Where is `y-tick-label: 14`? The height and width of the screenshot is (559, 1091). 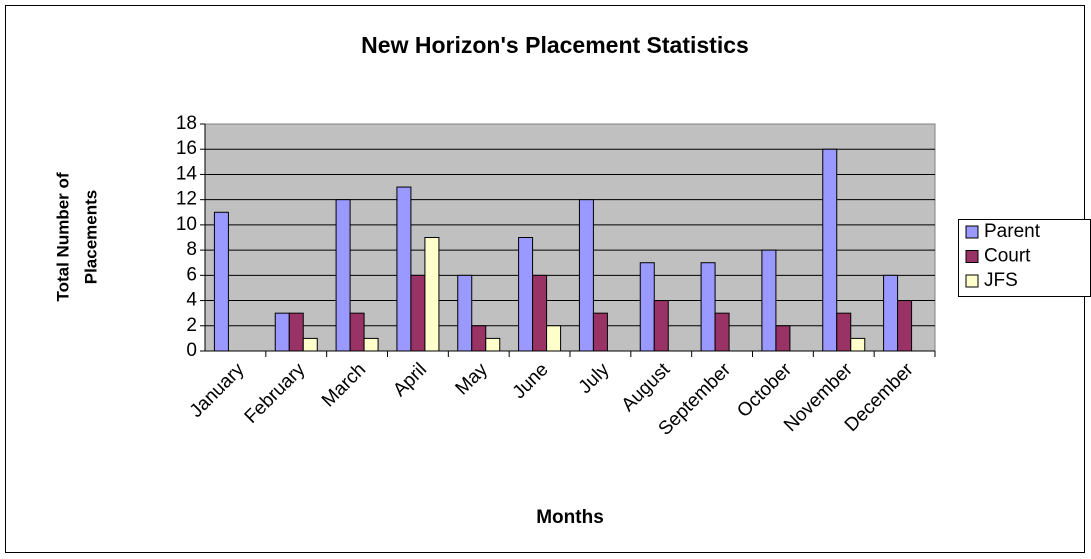
y-tick-label: 14 is located at coordinates (187, 173).